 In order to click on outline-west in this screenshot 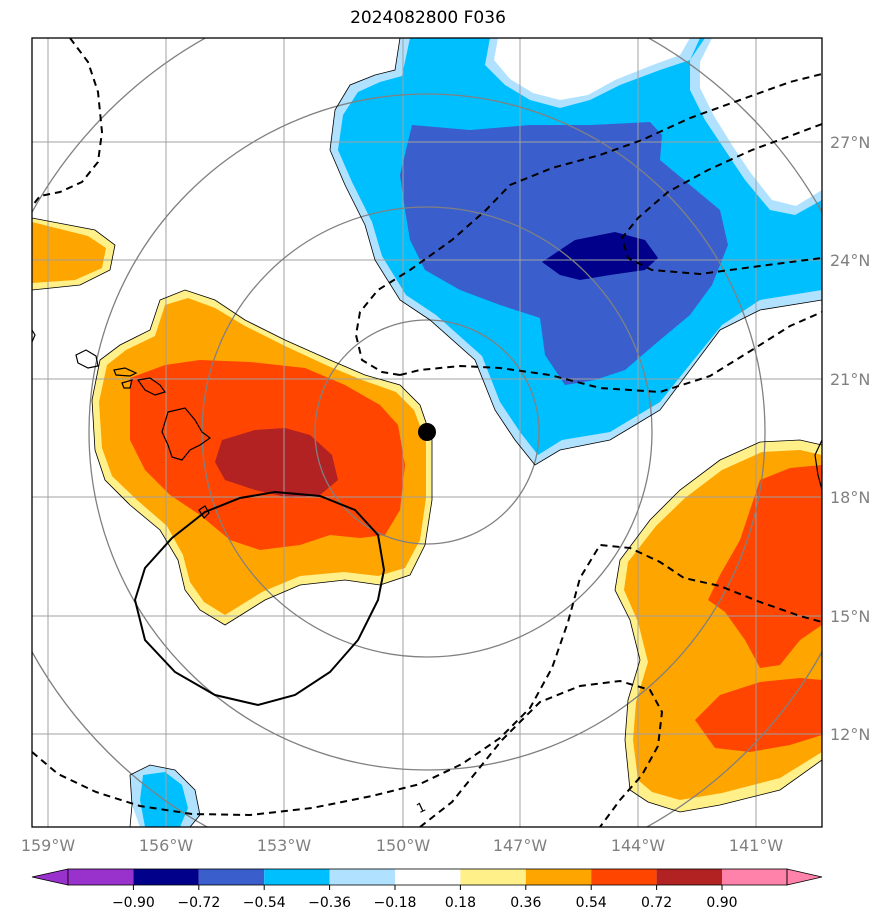, I will do `click(74, 254)`.